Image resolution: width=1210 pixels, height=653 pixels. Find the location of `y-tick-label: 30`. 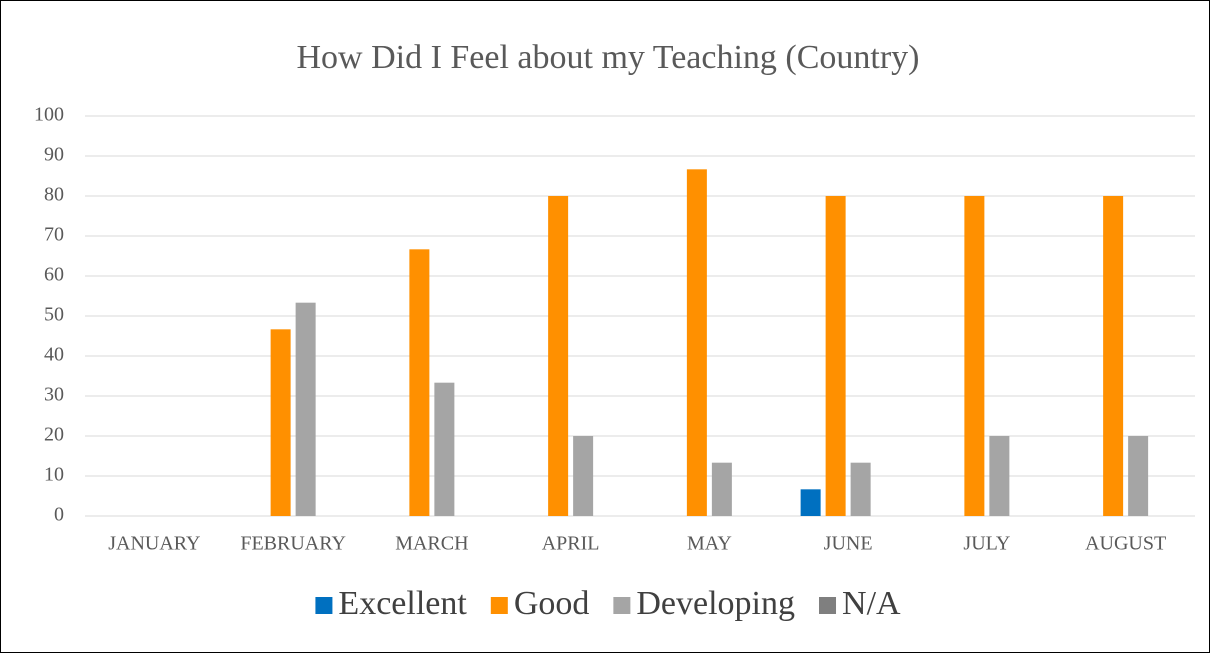

y-tick-label: 30 is located at coordinates (54, 395).